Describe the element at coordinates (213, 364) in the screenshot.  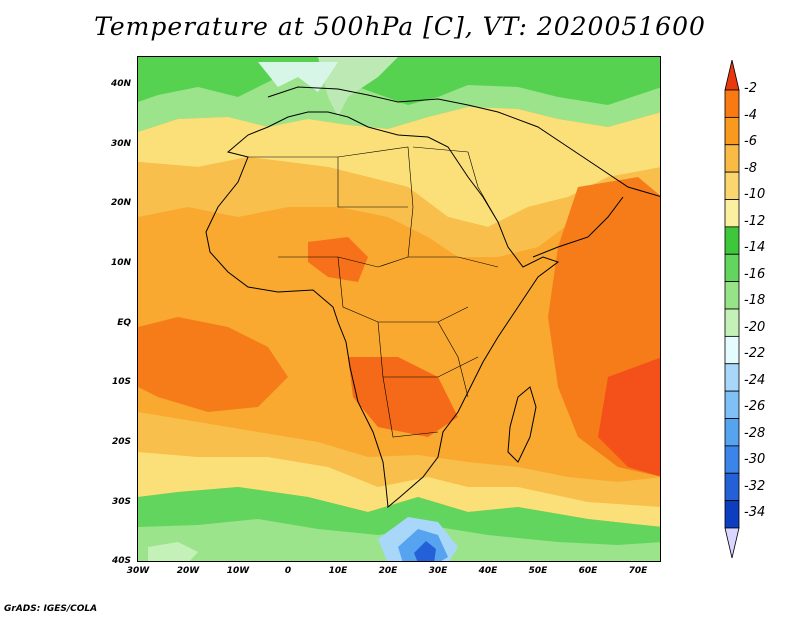
I see `field-atlantic-warm` at that location.